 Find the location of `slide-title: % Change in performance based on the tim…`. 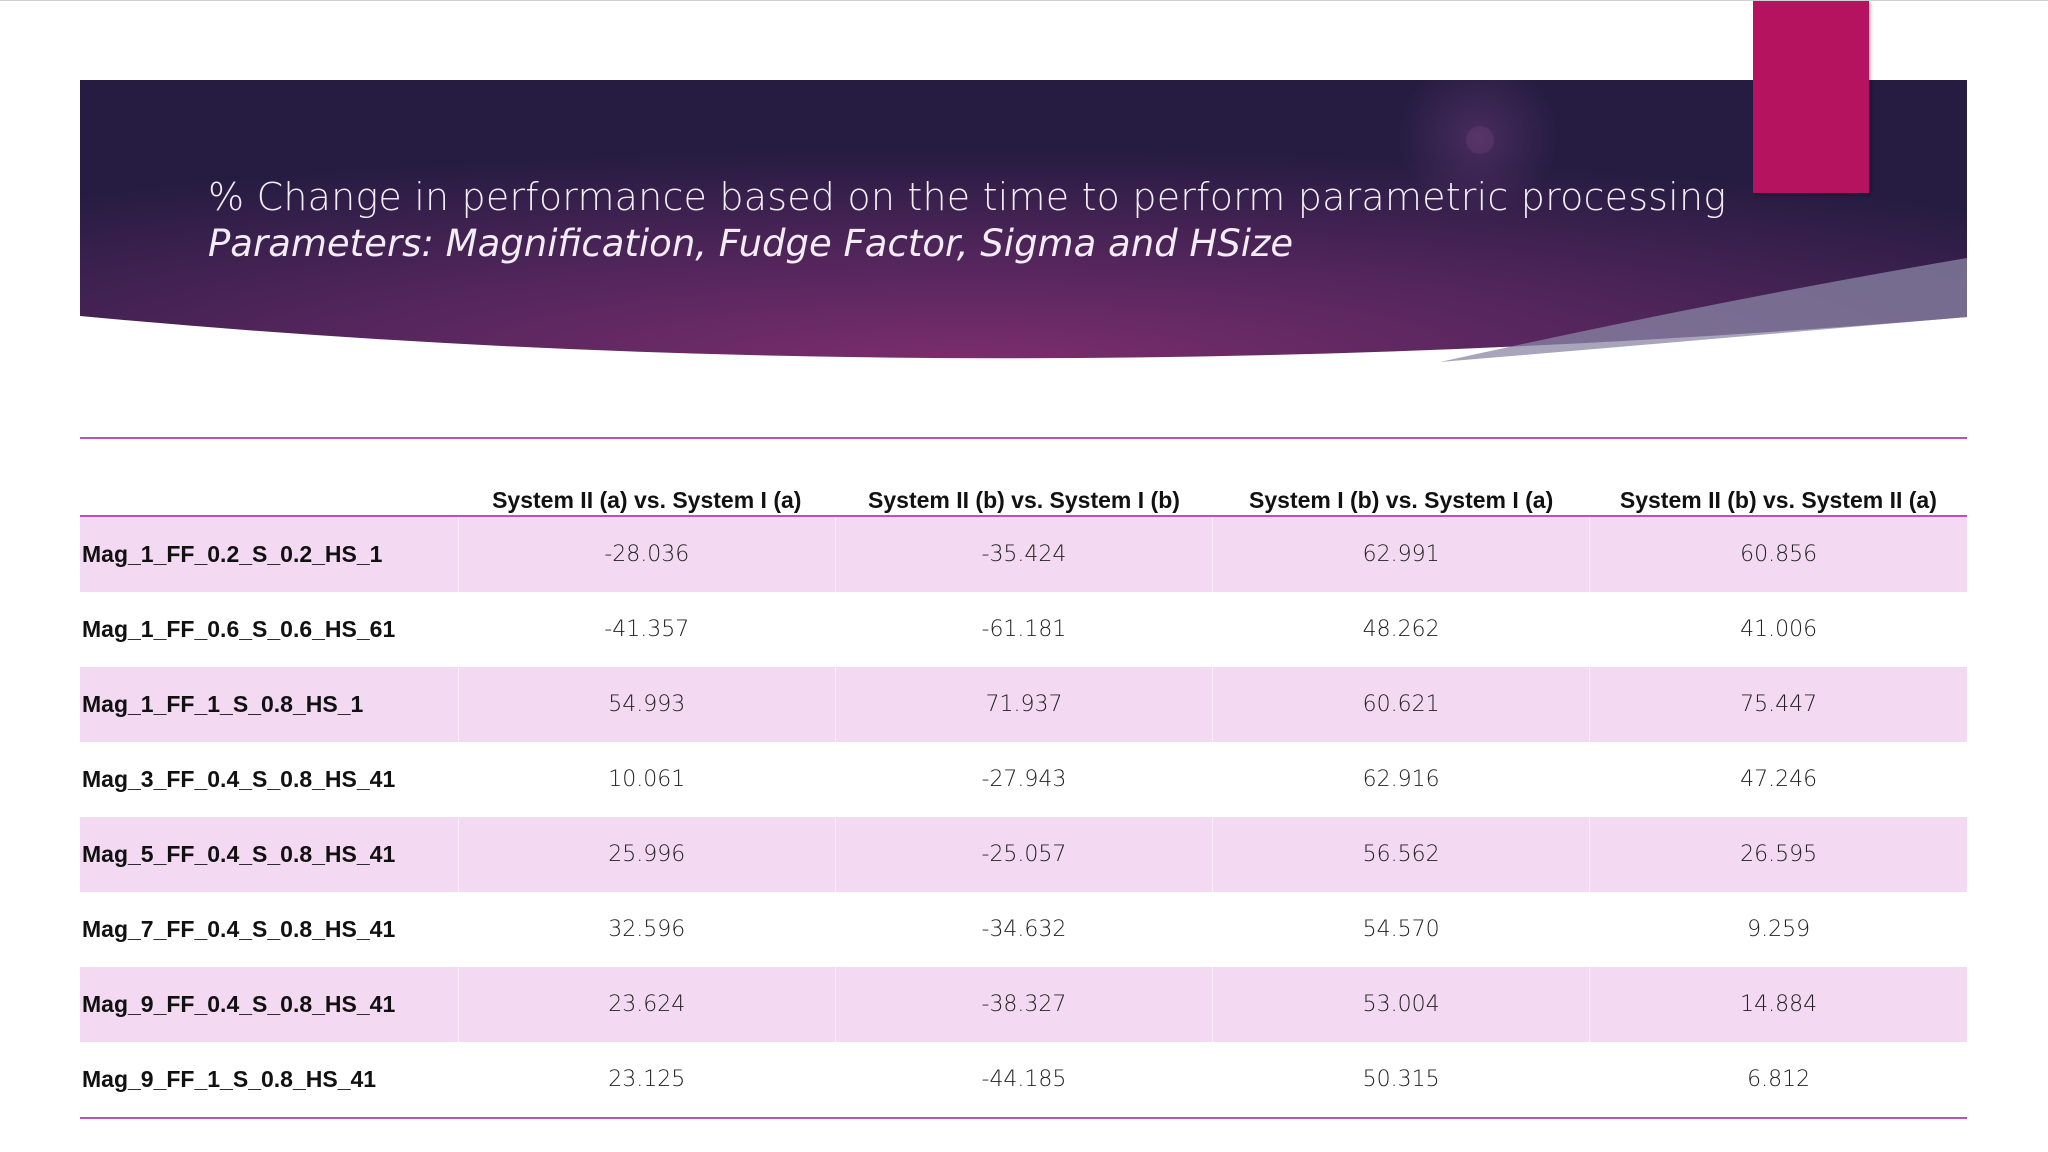

slide-title: % Change in performance based on the tim… is located at coordinates (967, 197).